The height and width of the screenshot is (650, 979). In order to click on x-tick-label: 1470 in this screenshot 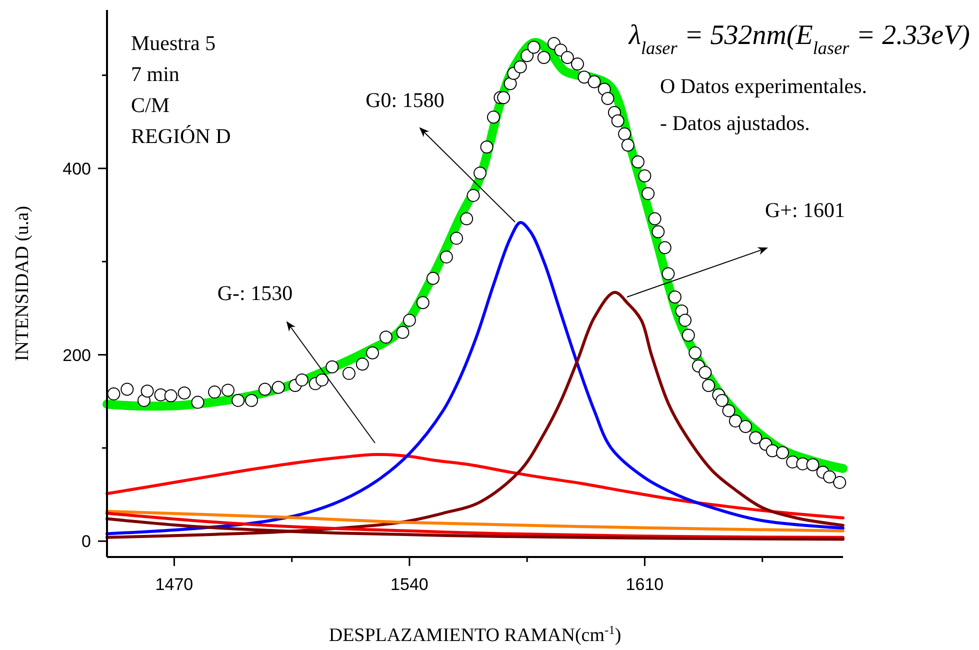, I will do `click(174, 584)`.